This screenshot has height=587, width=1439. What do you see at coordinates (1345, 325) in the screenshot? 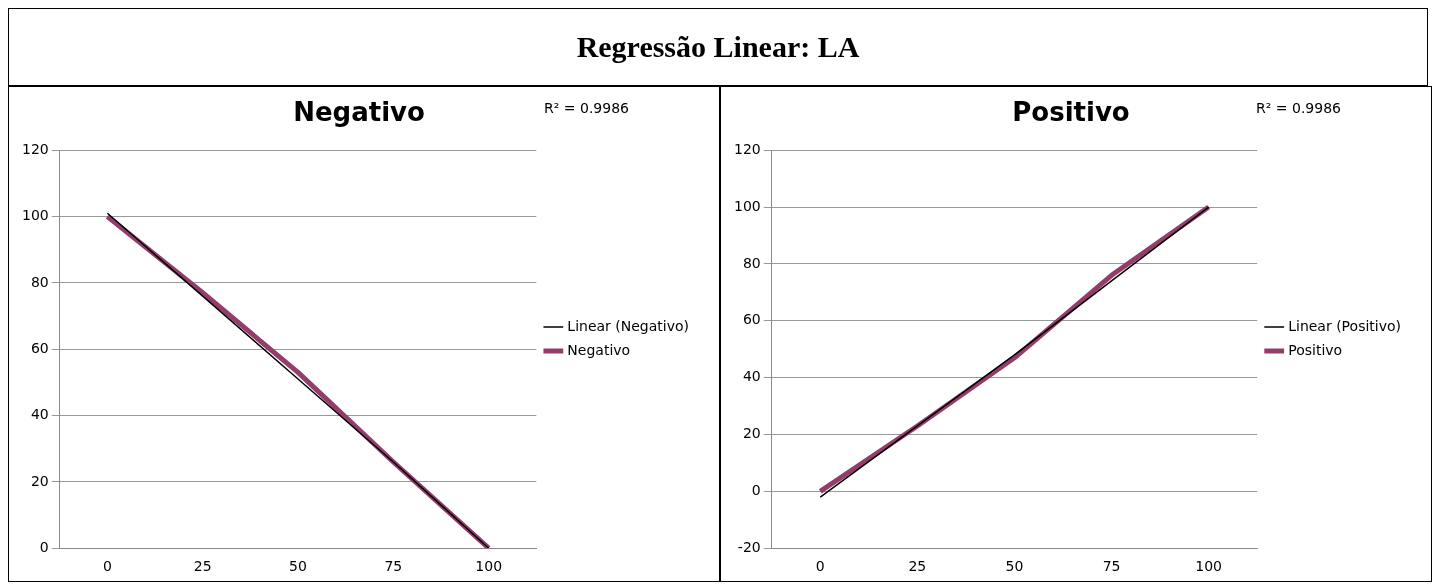
I see `legend-label: Linear (Positivo)` at bounding box center [1345, 325].